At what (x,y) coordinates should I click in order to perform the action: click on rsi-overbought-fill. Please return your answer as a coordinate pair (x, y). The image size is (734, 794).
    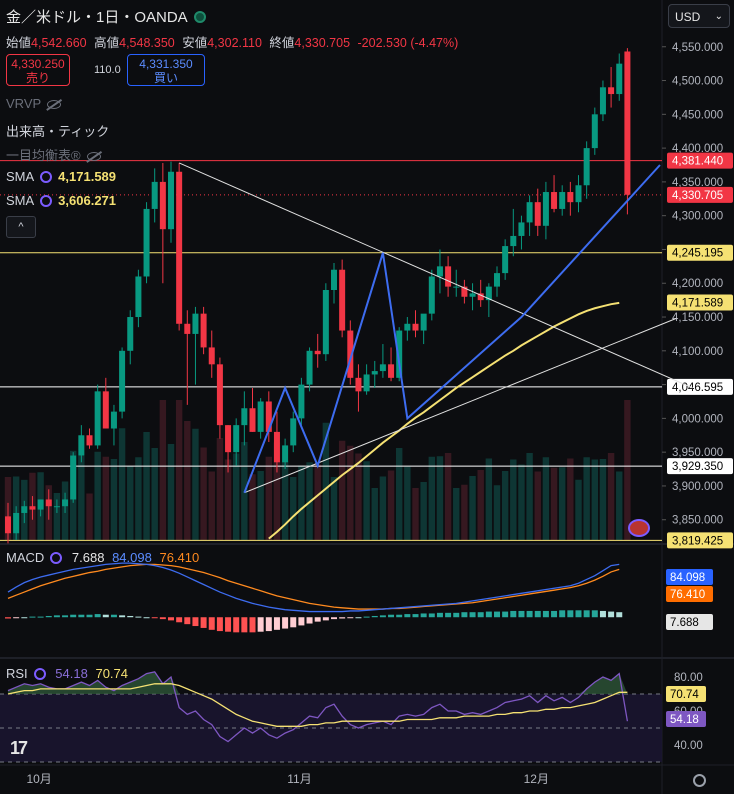
    Looking at the image, I should click on (318, 682).